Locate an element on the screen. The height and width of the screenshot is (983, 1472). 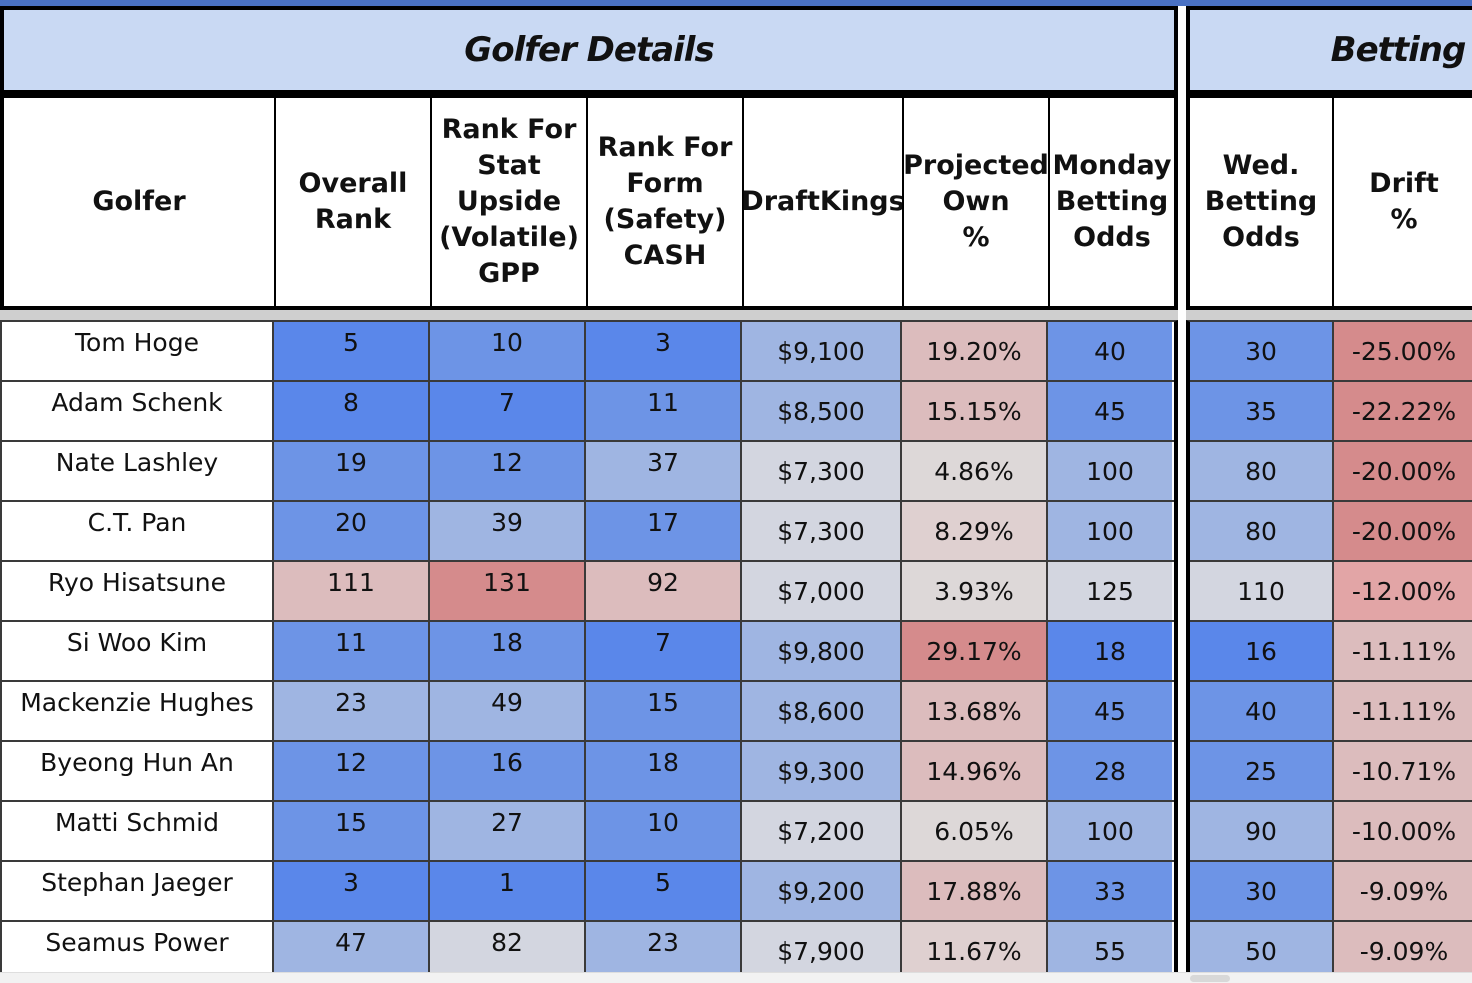
overall-rank-cell: 12 is located at coordinates (350, 771).